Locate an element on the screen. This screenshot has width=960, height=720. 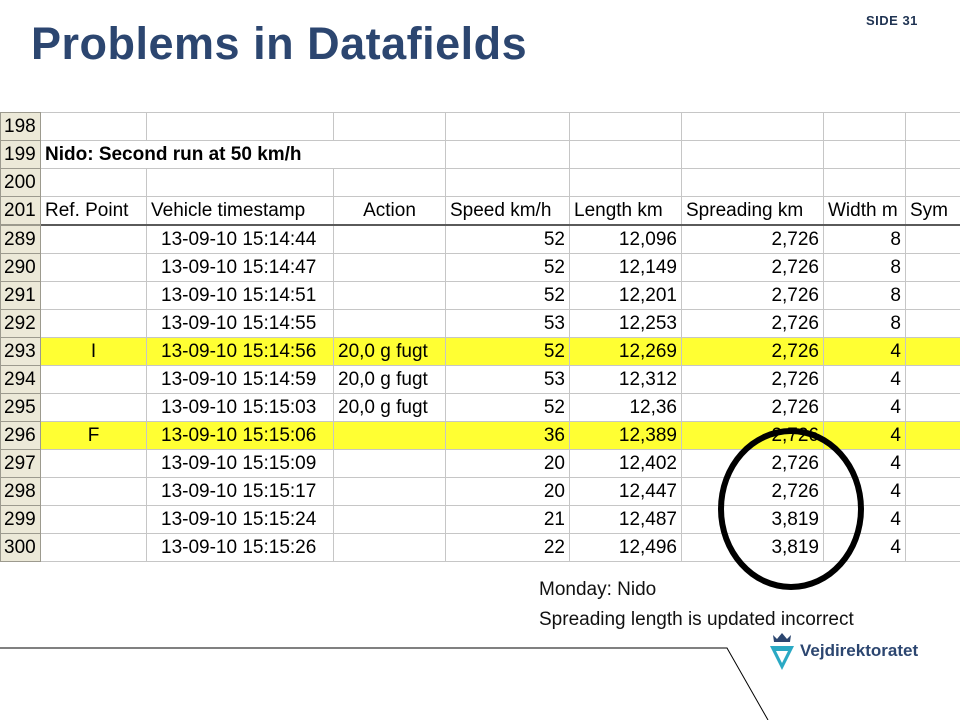
row-number: 292 is located at coordinates (20, 323).